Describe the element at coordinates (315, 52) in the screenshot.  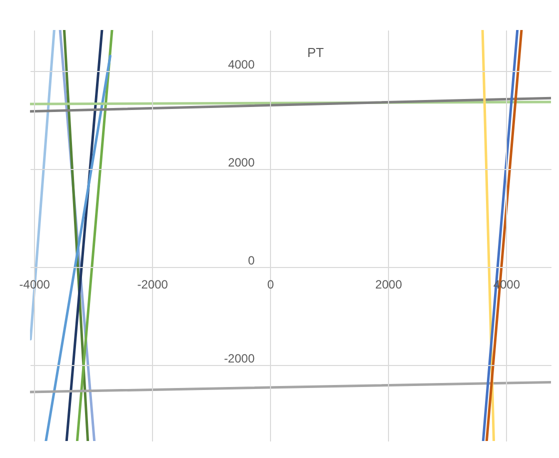
I see `text: PT` at that location.